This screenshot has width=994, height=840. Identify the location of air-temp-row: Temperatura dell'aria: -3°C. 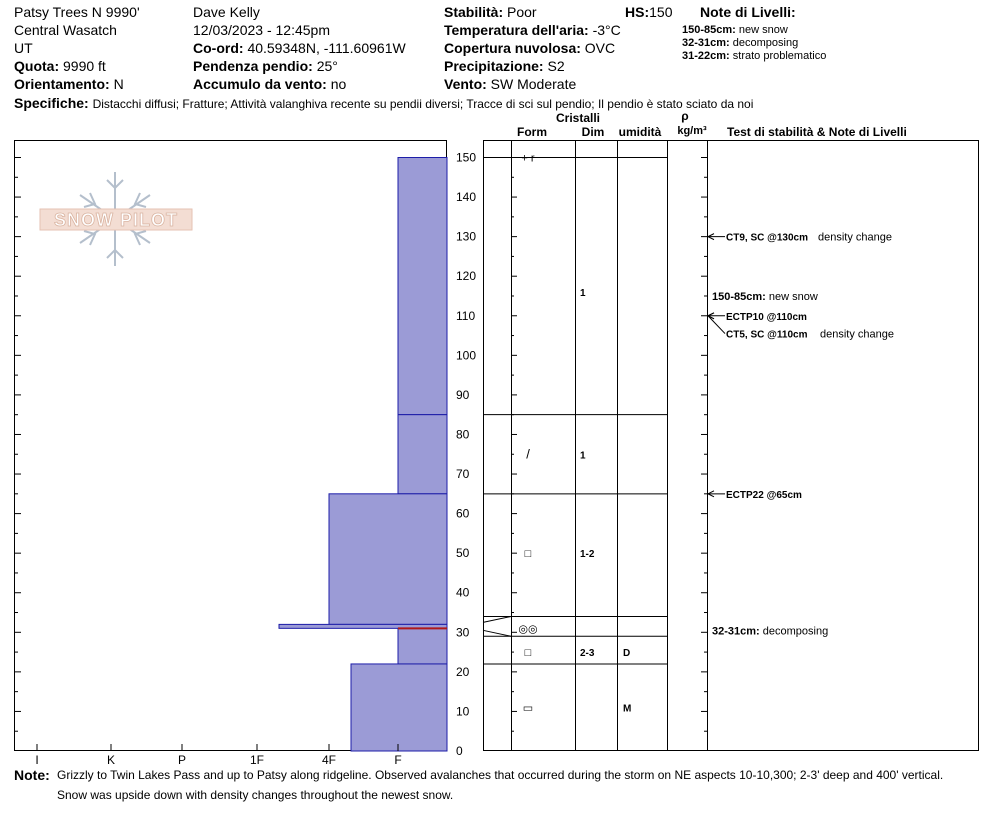
(532, 30).